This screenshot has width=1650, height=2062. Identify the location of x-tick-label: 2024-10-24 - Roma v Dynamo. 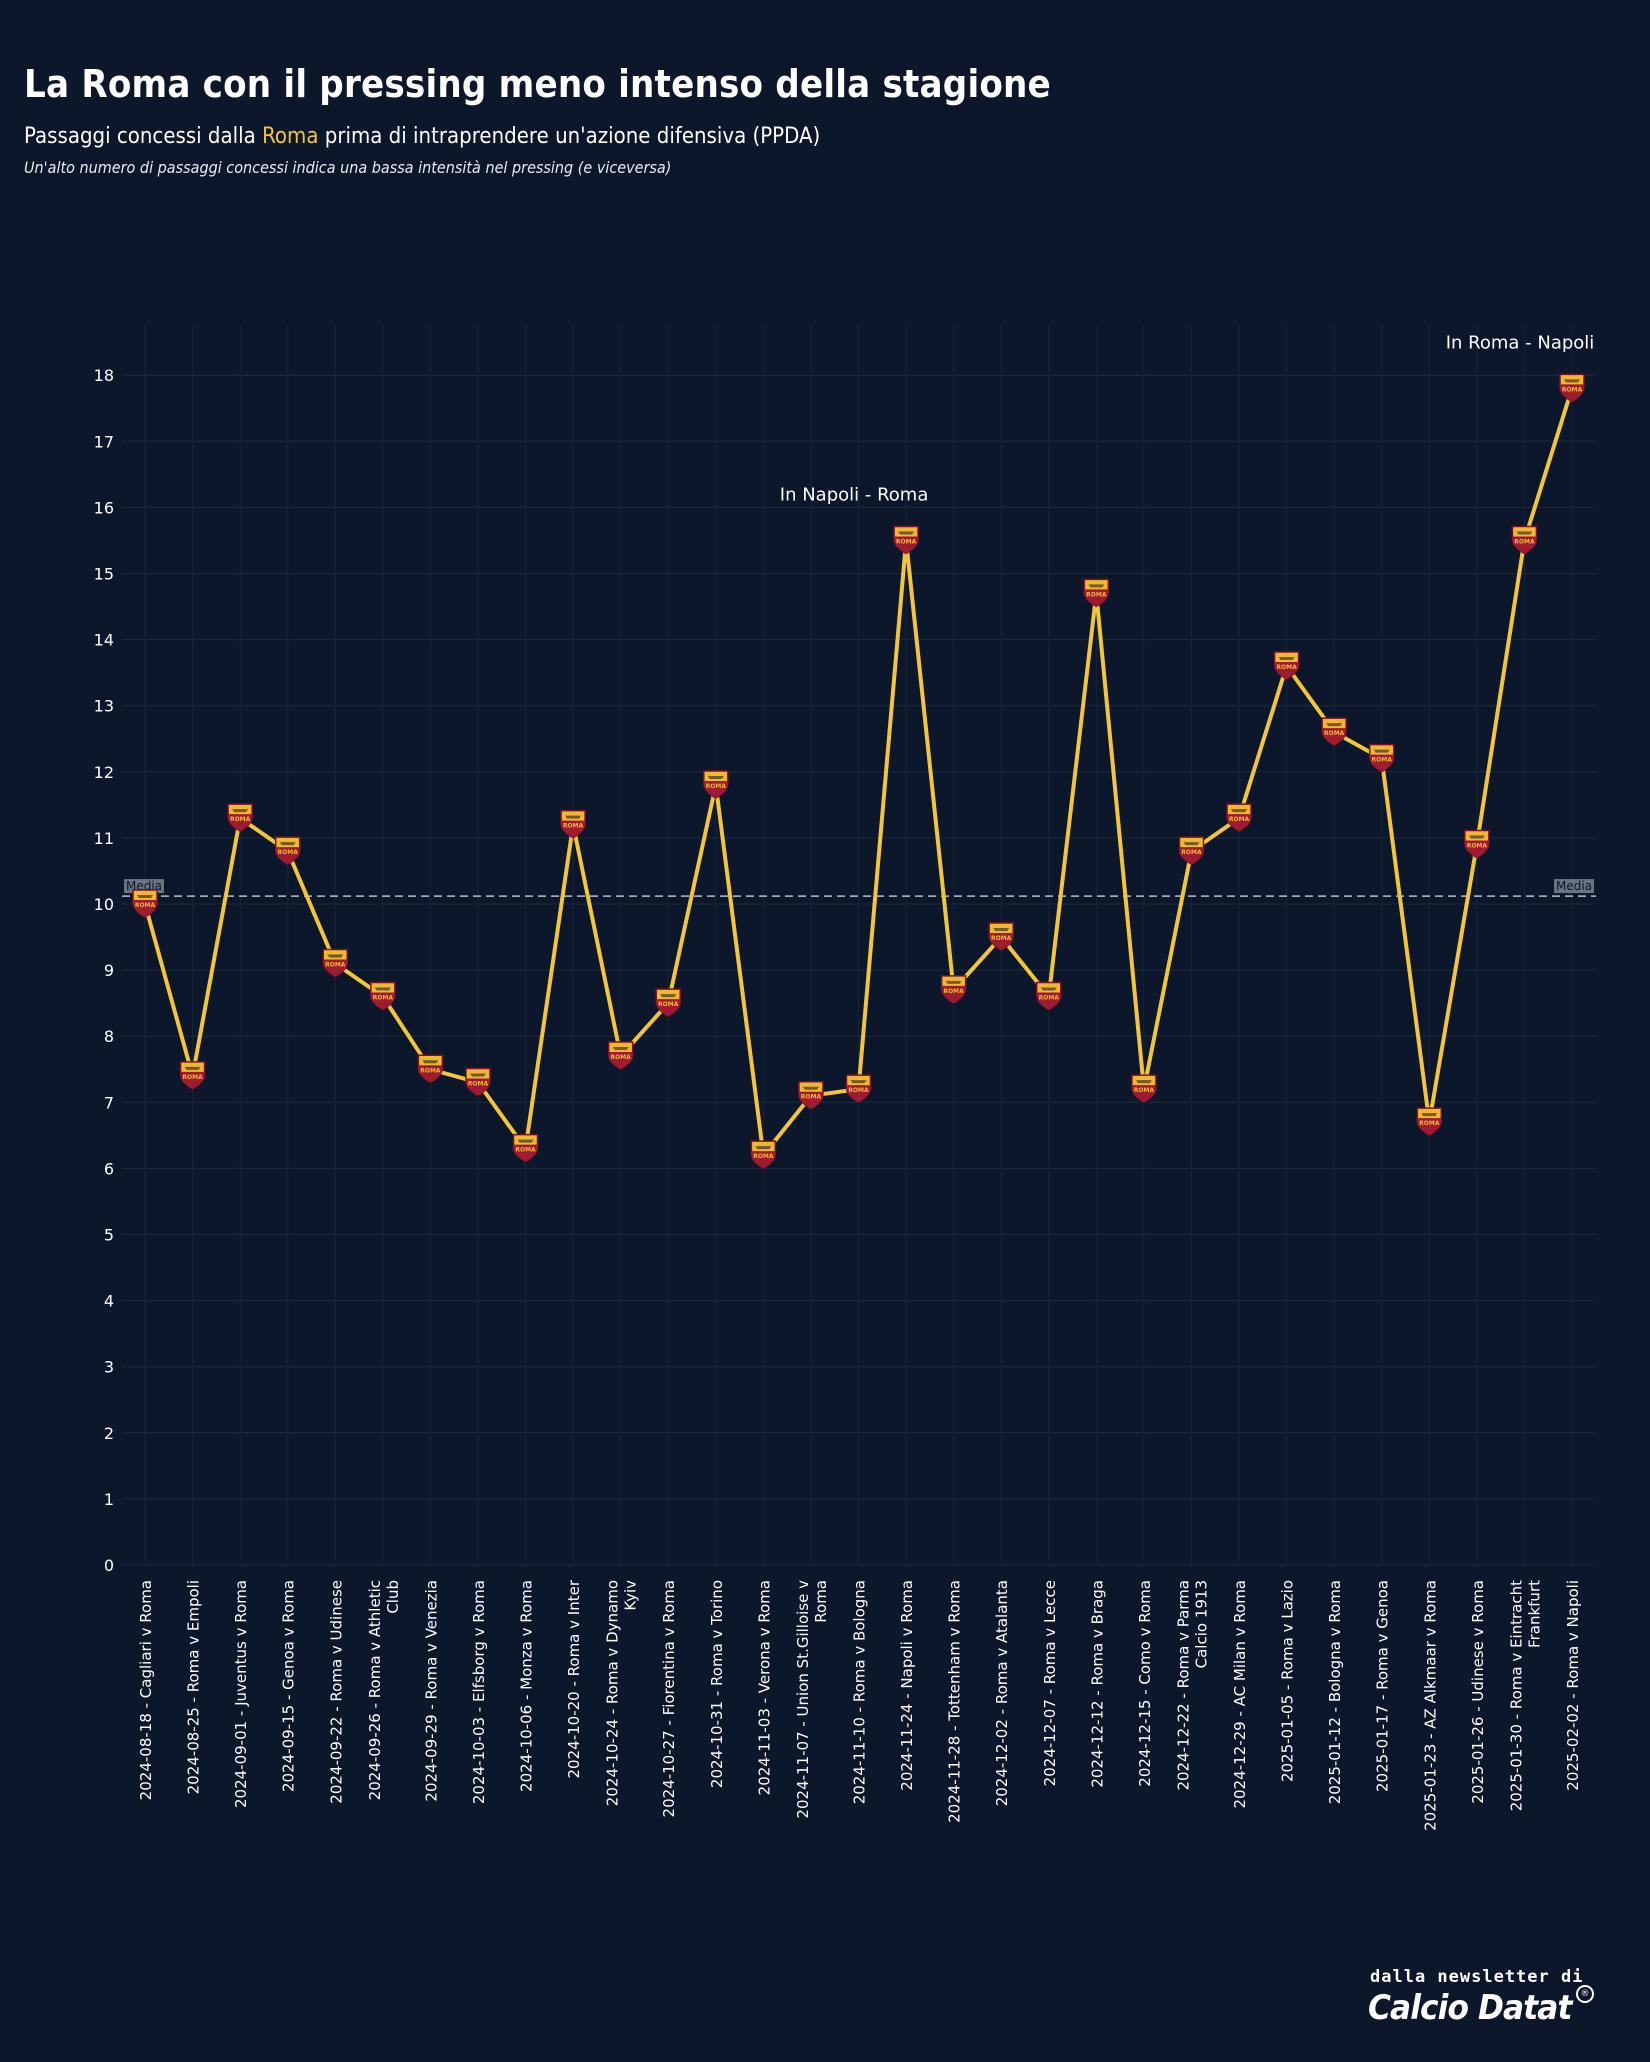
(613, 1693).